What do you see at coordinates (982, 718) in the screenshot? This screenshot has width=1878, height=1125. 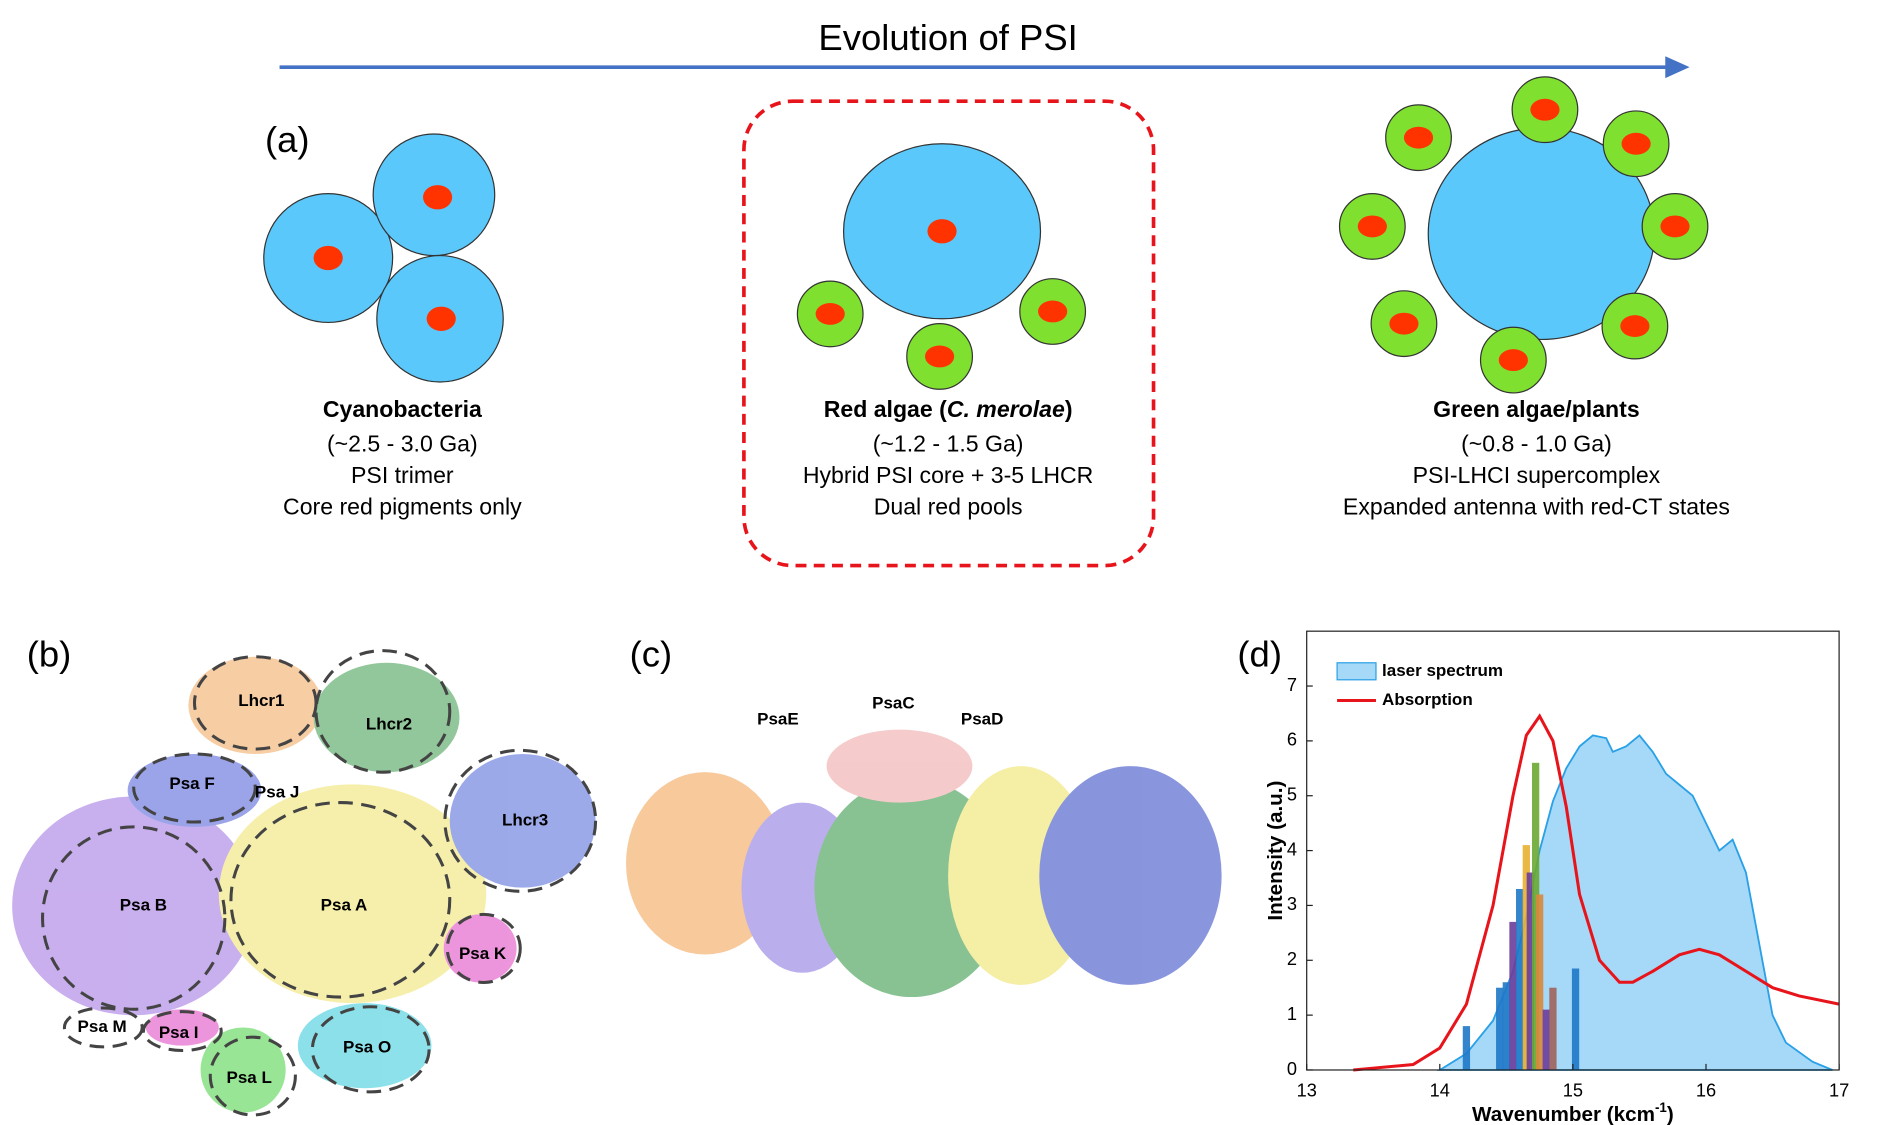 I see `subunit-label: PsaD` at bounding box center [982, 718].